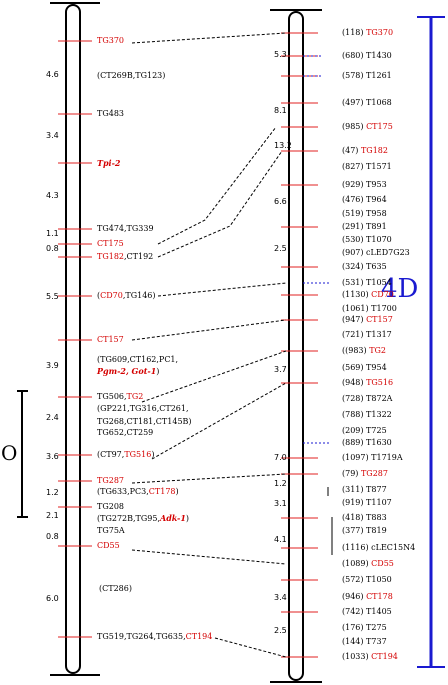  I want to click on right-marker-34: (572) T1050, so click(367, 580).